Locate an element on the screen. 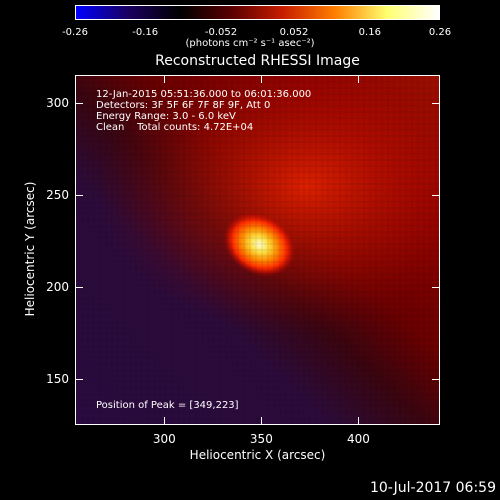 Image resolution: width=500 pixels, height=500 pixels. colorbar-tick-label: -0.16 is located at coordinates (145, 32).